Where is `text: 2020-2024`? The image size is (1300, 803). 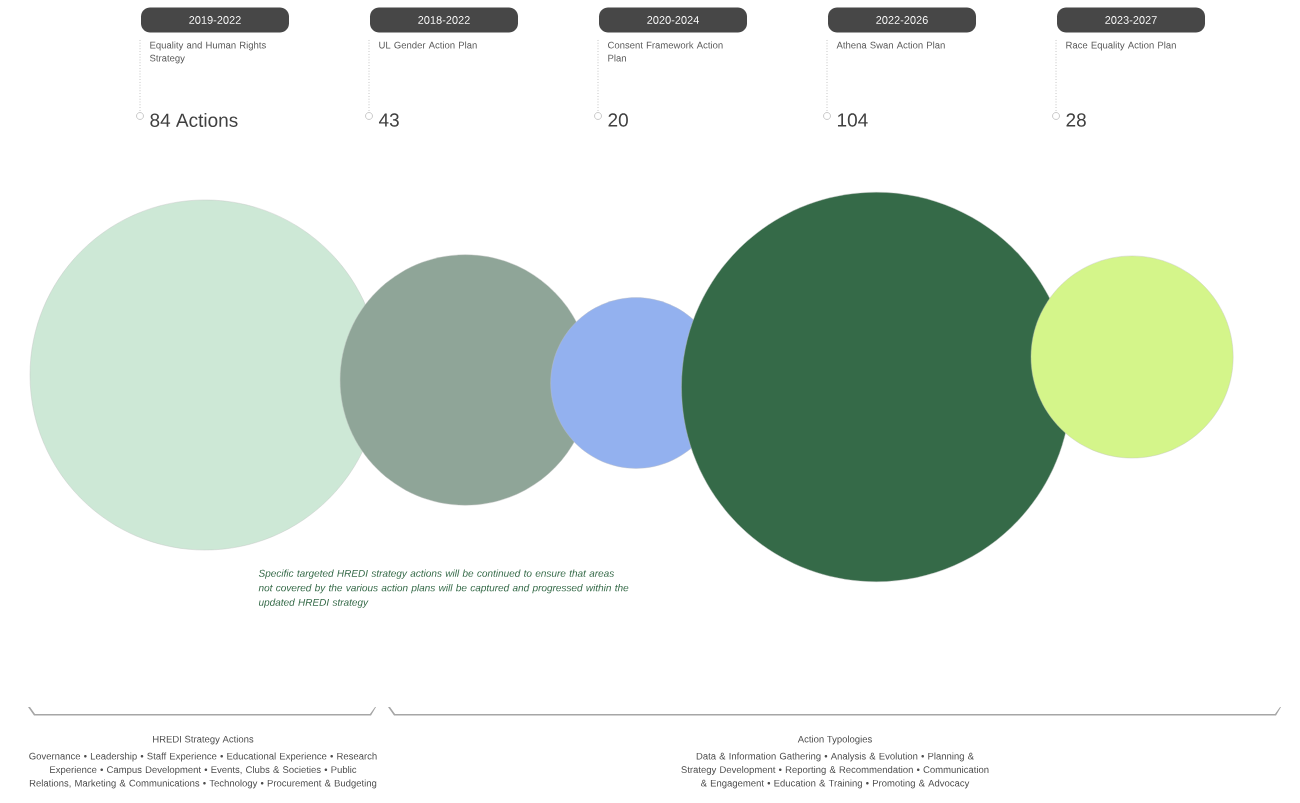 text: 2020-2024 is located at coordinates (673, 20).